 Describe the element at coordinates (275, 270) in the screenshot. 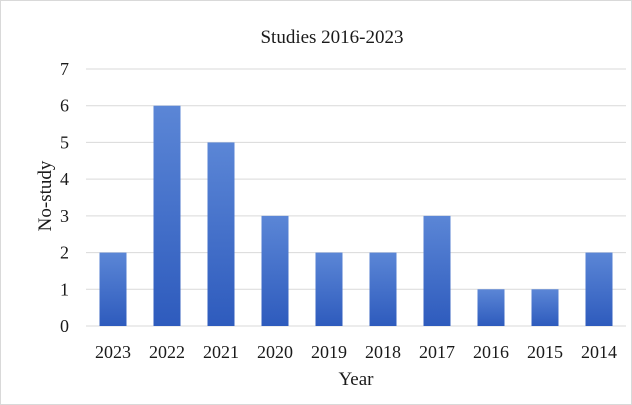

I see `bar-2020` at that location.